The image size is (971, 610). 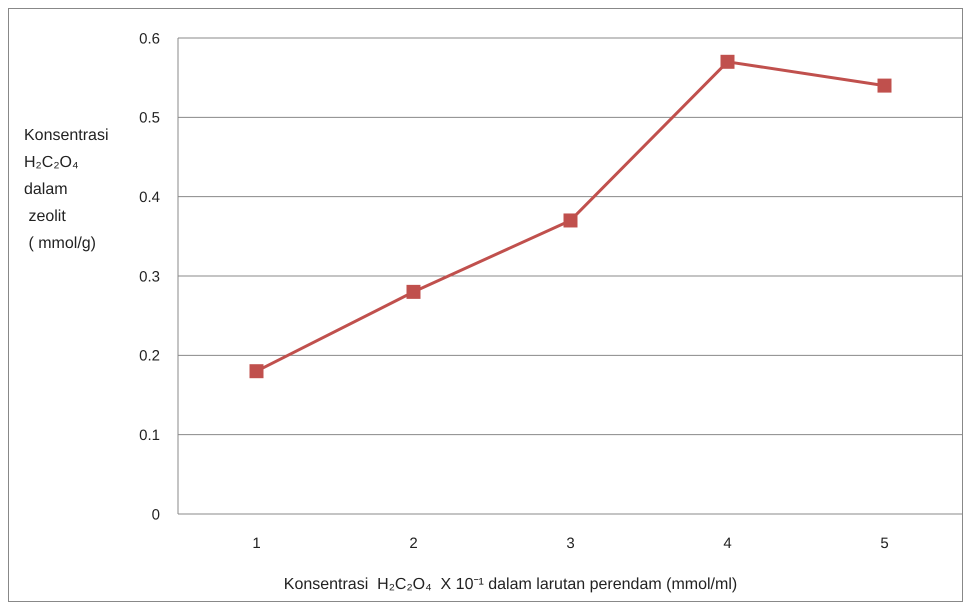 What do you see at coordinates (149, 356) in the screenshot?
I see `y-tick-label: 0.2` at bounding box center [149, 356].